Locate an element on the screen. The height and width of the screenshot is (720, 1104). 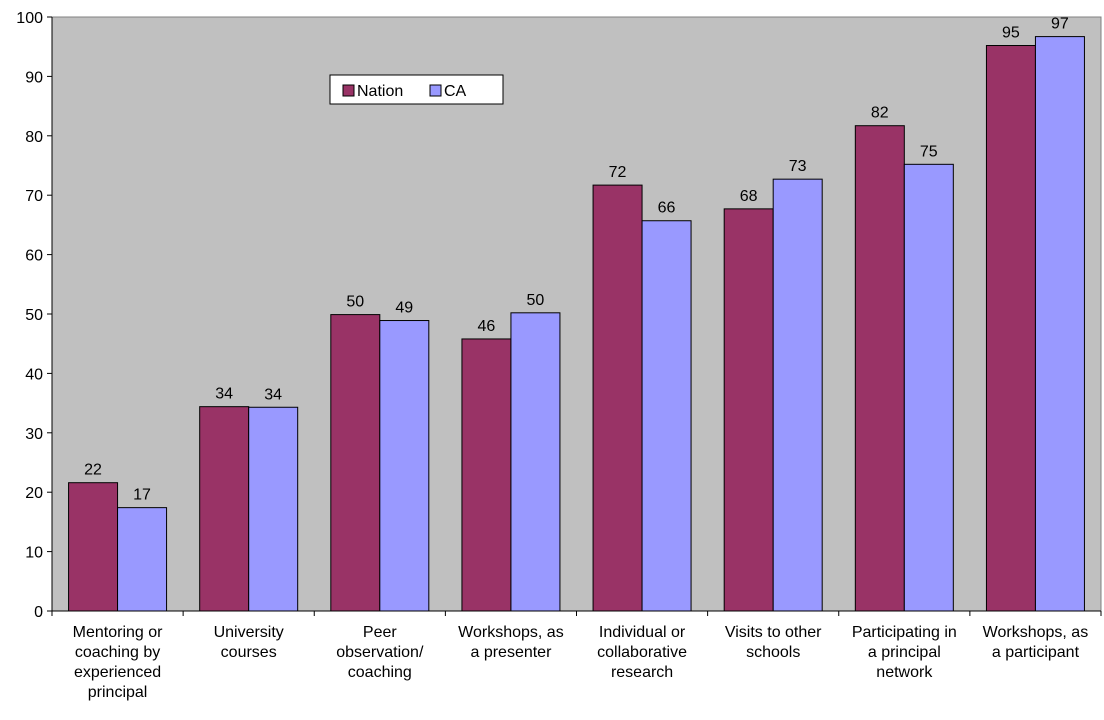
category-label-2: Peer observation/coaching is located at coordinates (380, 652).